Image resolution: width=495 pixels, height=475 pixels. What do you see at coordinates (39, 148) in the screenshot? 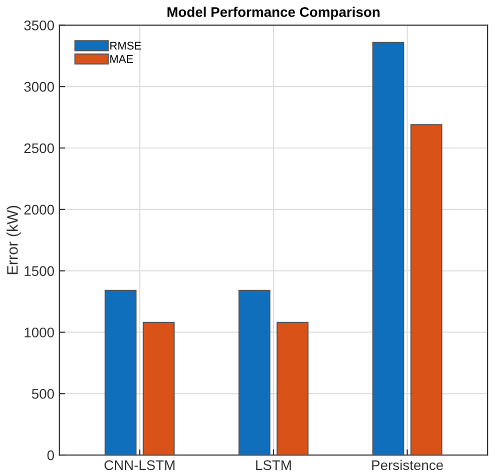
I see `y-tick-label: 2500` at bounding box center [39, 148].